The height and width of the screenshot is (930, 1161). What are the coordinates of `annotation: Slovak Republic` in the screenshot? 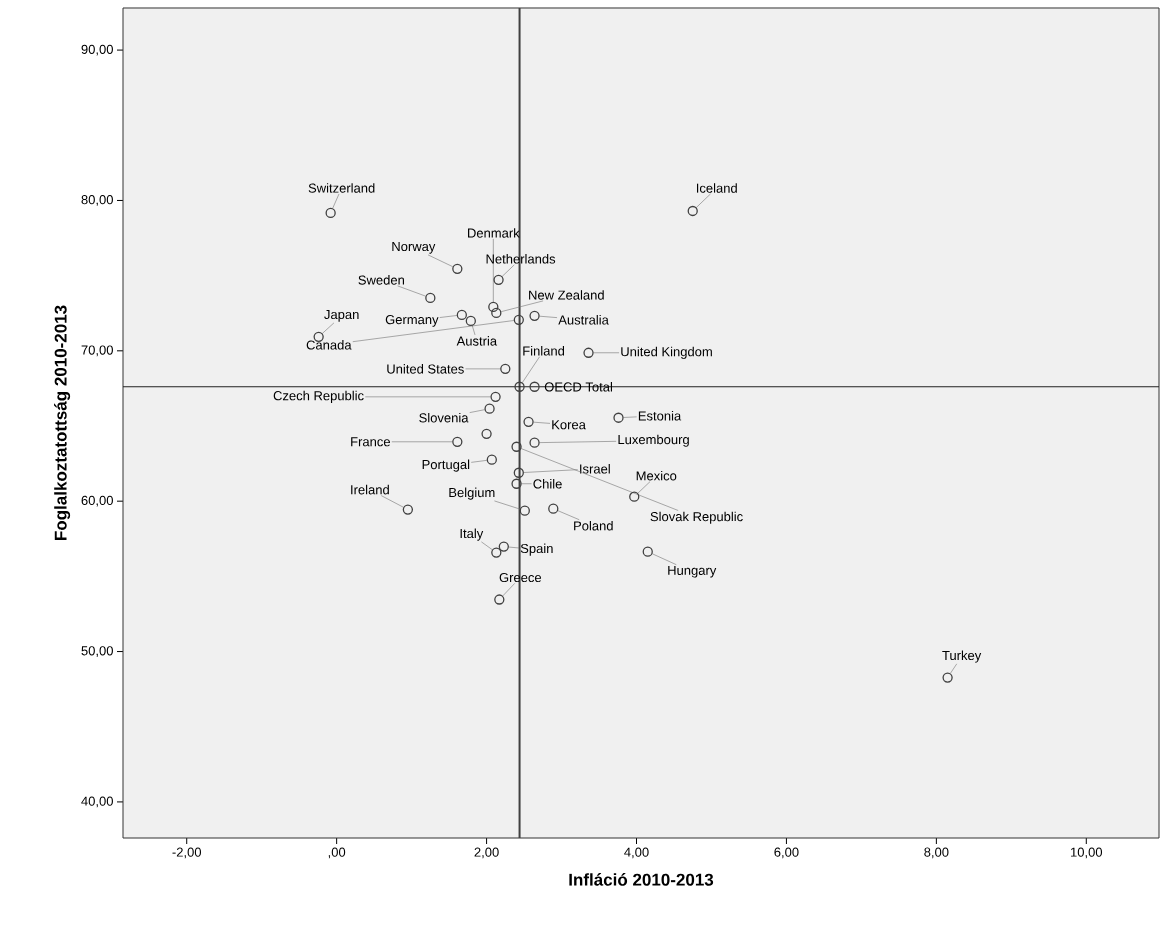 It's located at (696, 517).